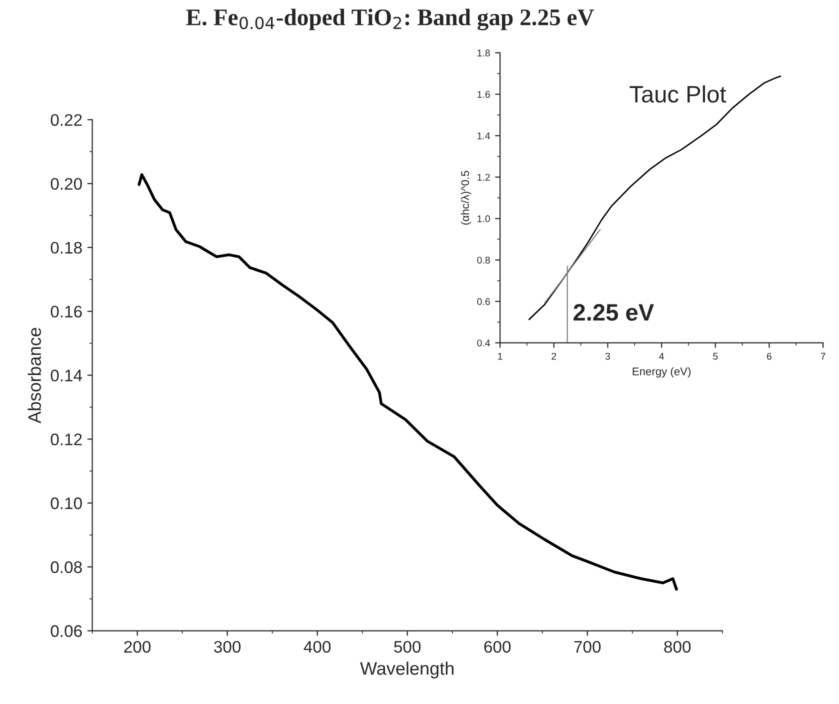 Image resolution: width=839 pixels, height=704 pixels. Describe the element at coordinates (484, 136) in the screenshot. I see `y-tick-label: 1.4` at that location.